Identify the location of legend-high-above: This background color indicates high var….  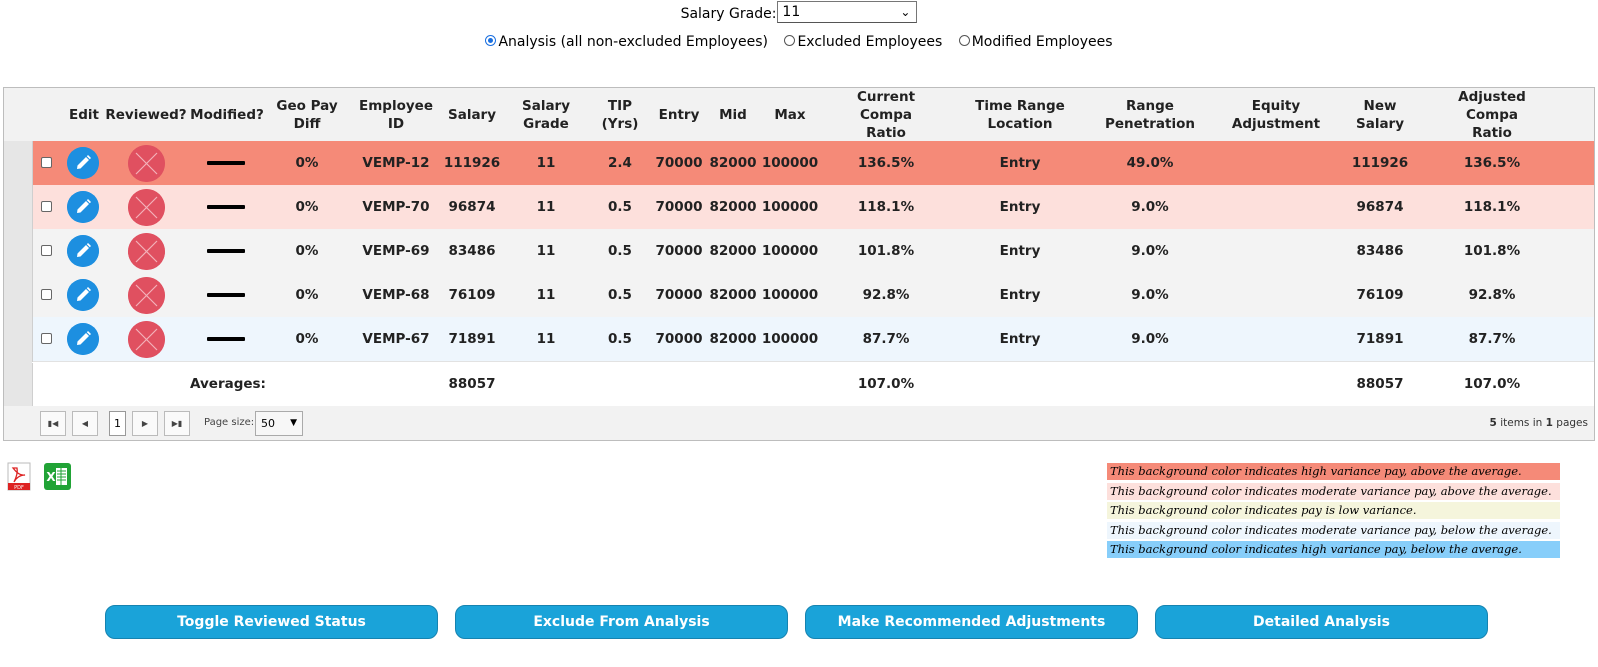
(1333, 471).